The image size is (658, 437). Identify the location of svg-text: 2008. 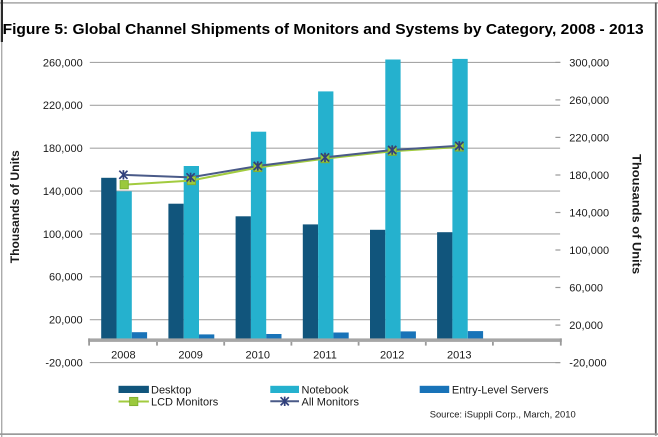
(123, 356).